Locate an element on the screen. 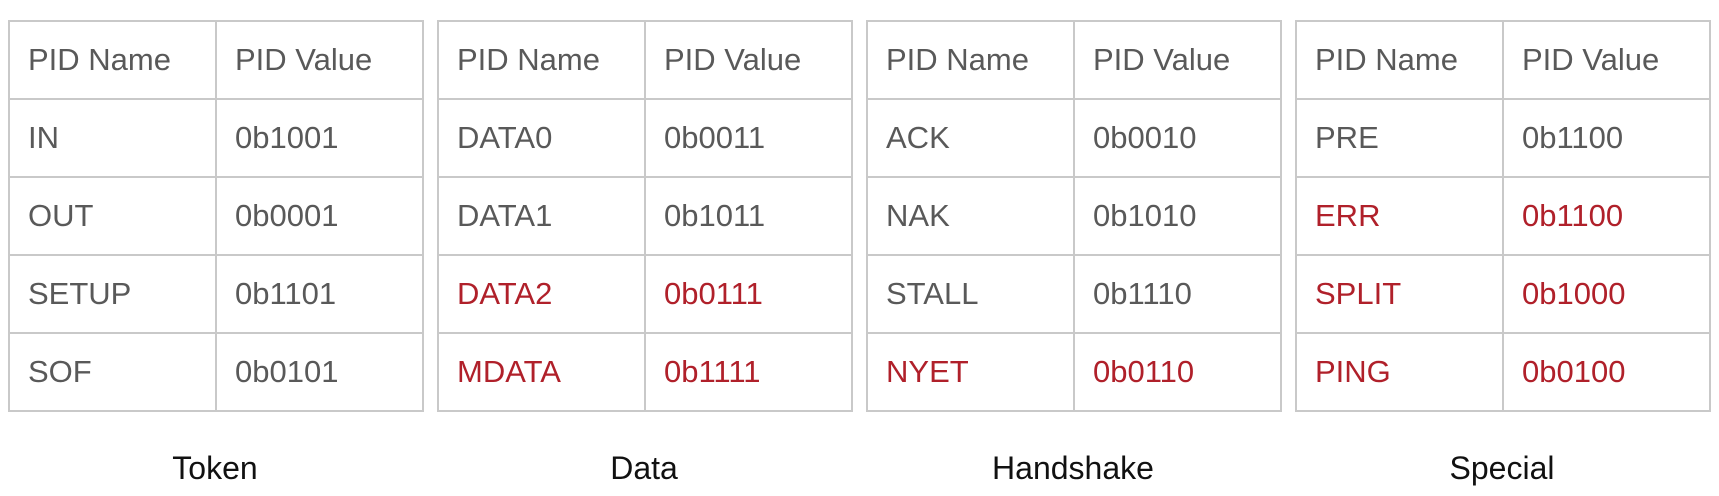  pid-name-cell: DATA1 is located at coordinates (541, 216).